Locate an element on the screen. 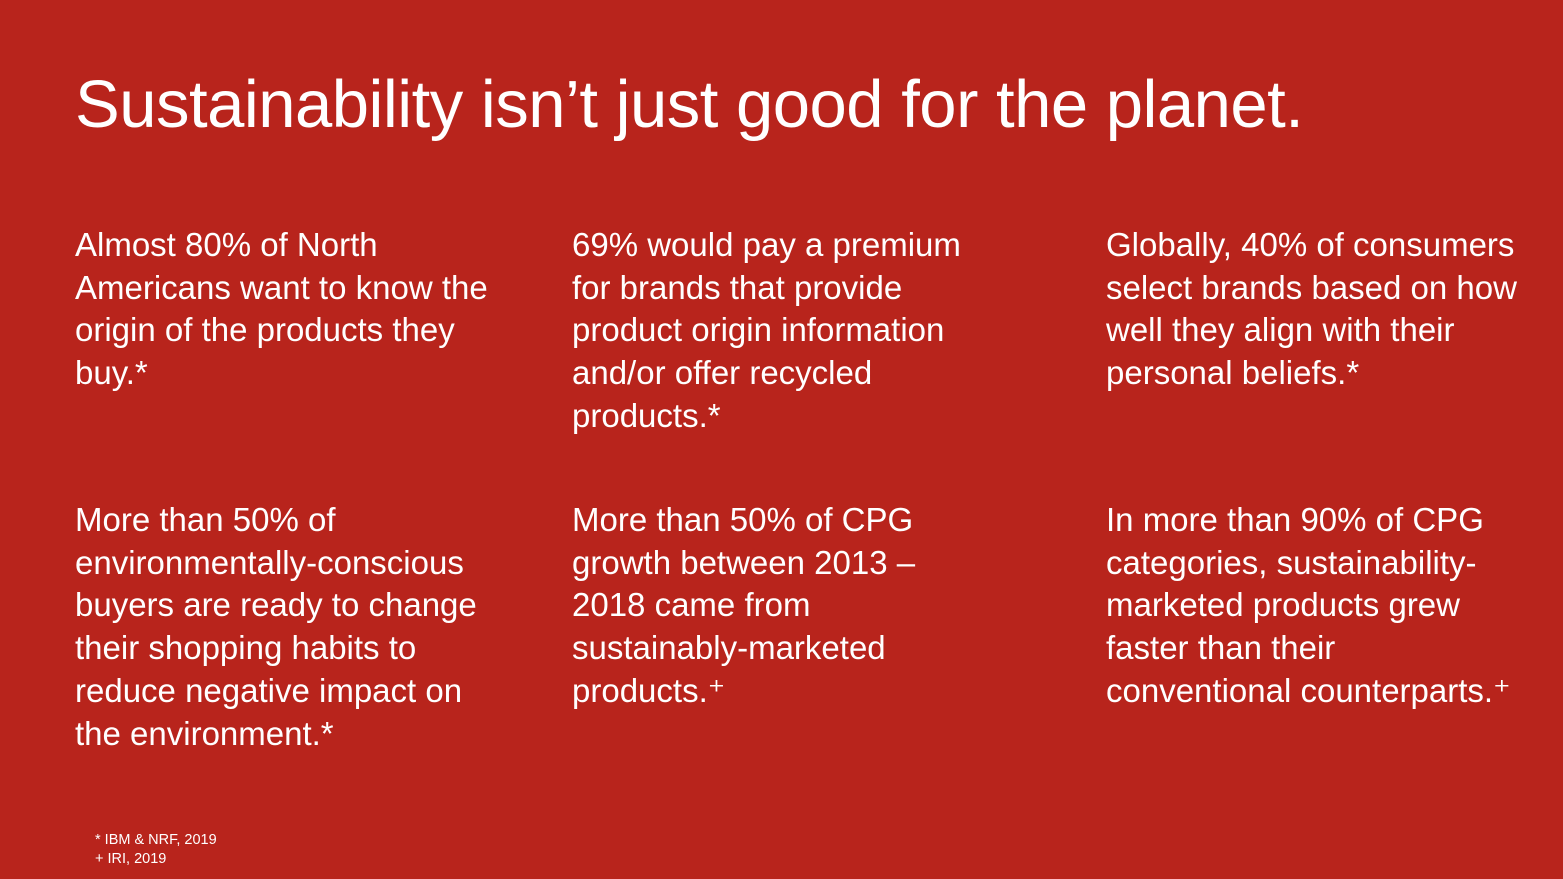 The image size is (1563, 879). footnote-iri: + IRI, 2019 is located at coordinates (131, 859).